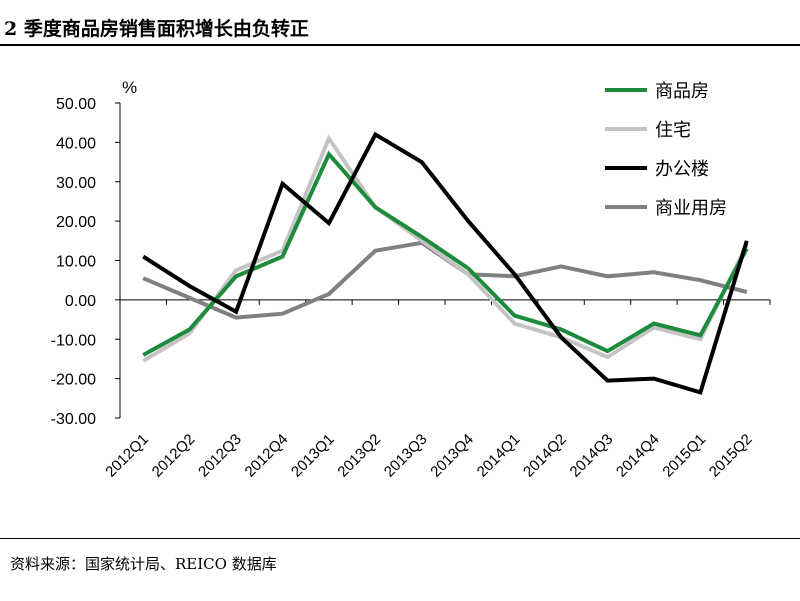 This screenshot has width=800, height=601. What do you see at coordinates (684, 456) in the screenshot?
I see `x-tick-label: 2015Q1` at bounding box center [684, 456].